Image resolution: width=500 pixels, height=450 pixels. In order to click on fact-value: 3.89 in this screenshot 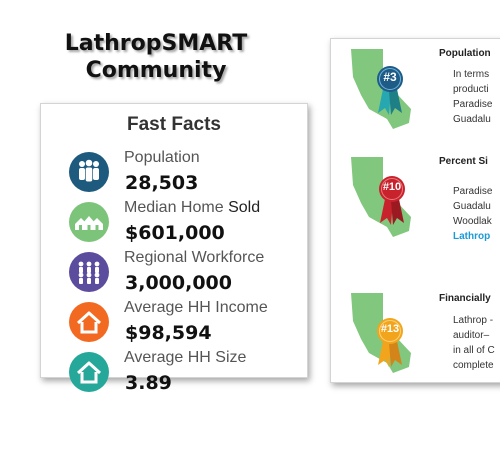, I will do `click(148, 383)`.